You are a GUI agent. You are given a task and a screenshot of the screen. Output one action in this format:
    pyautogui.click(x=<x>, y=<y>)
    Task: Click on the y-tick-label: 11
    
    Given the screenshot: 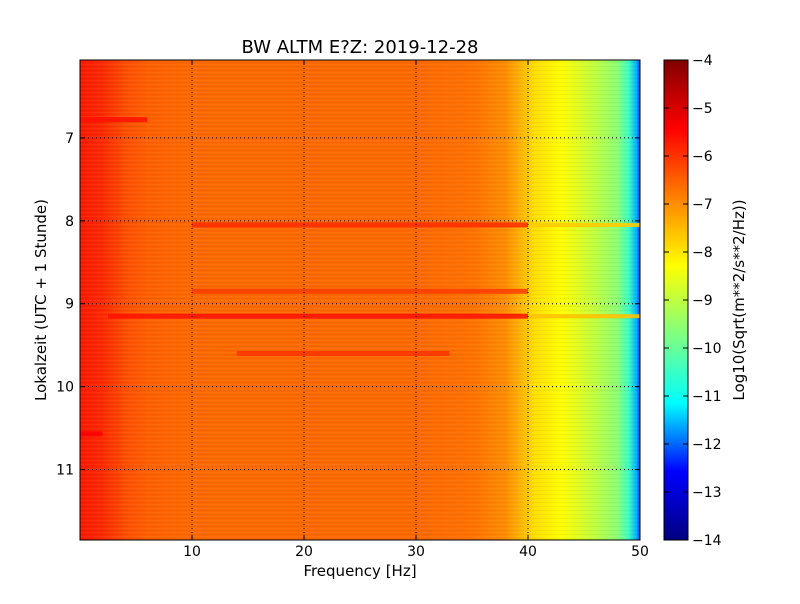 What is the action you would take?
    pyautogui.click(x=65, y=471)
    